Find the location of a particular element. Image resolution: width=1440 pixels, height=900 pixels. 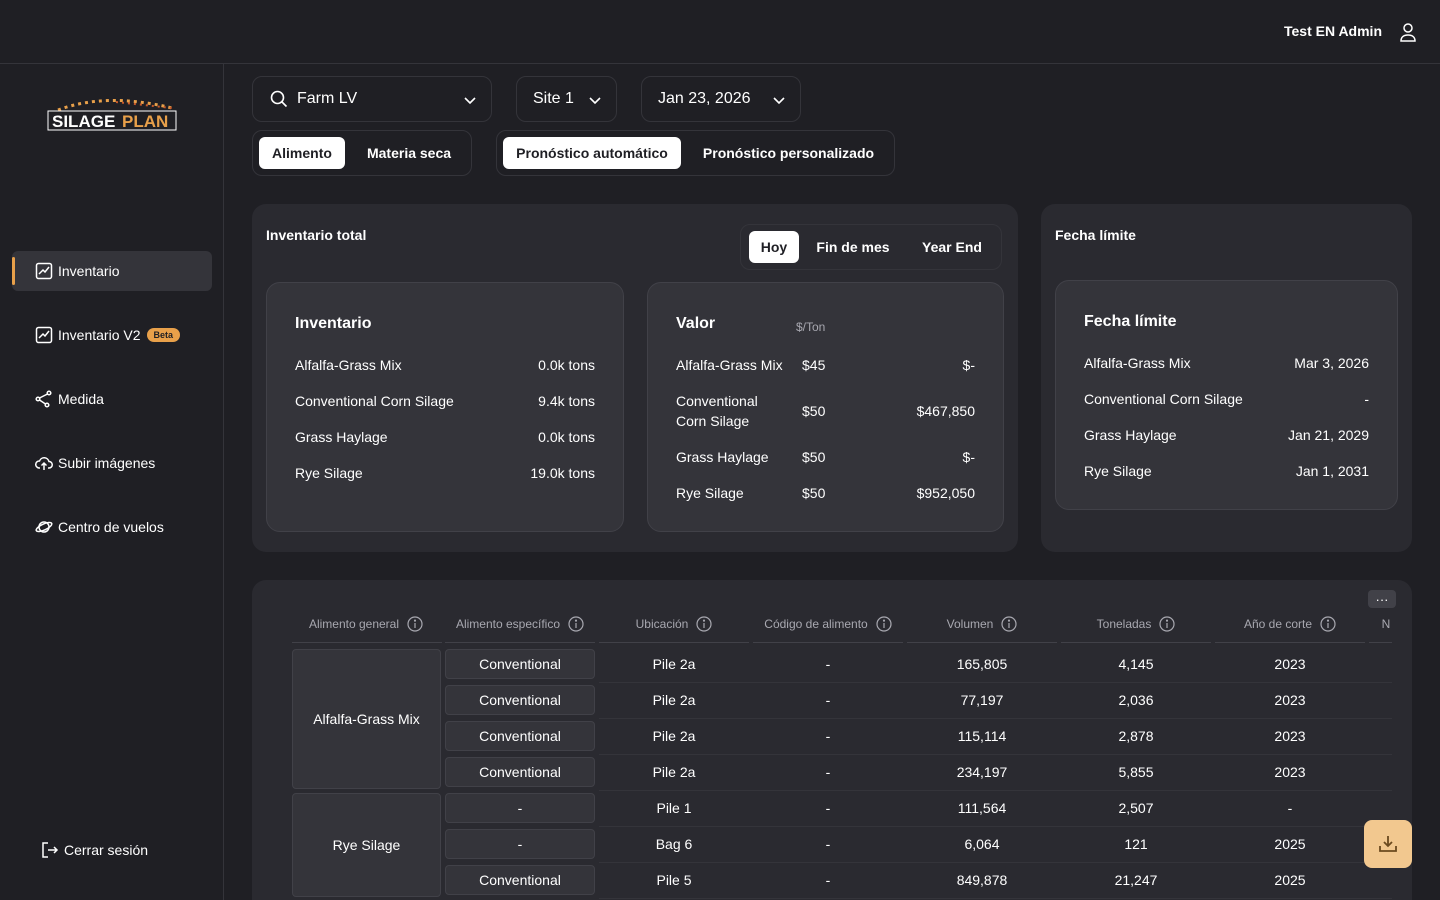

table-cell-volume: 165,805 is located at coordinates (982, 664).